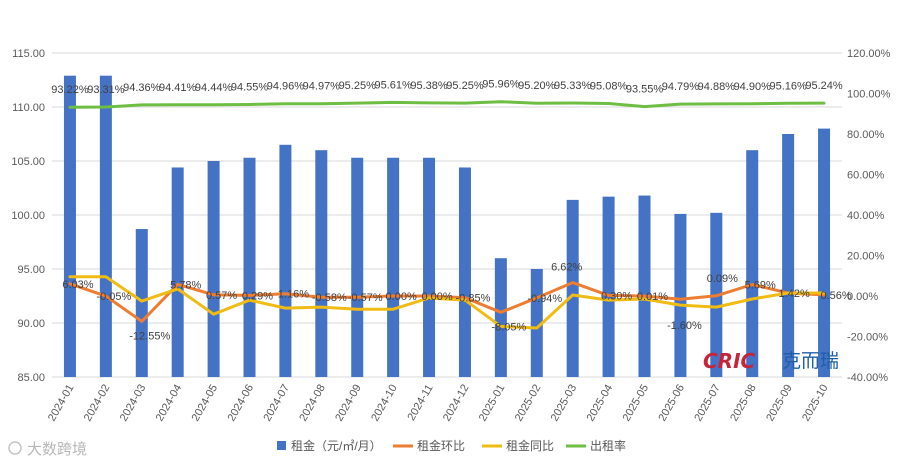  I want to click on mom-data-label: 5.78%, so click(185, 285).